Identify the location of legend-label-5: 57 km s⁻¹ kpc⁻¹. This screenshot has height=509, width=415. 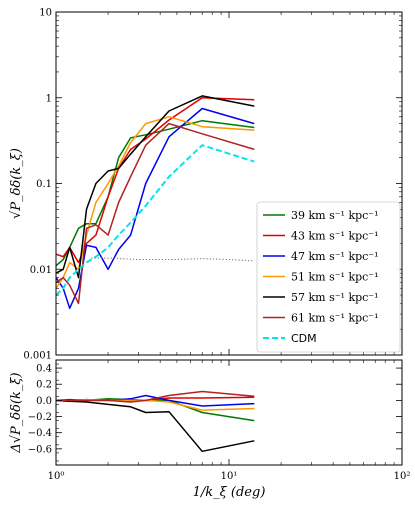
(335, 297).